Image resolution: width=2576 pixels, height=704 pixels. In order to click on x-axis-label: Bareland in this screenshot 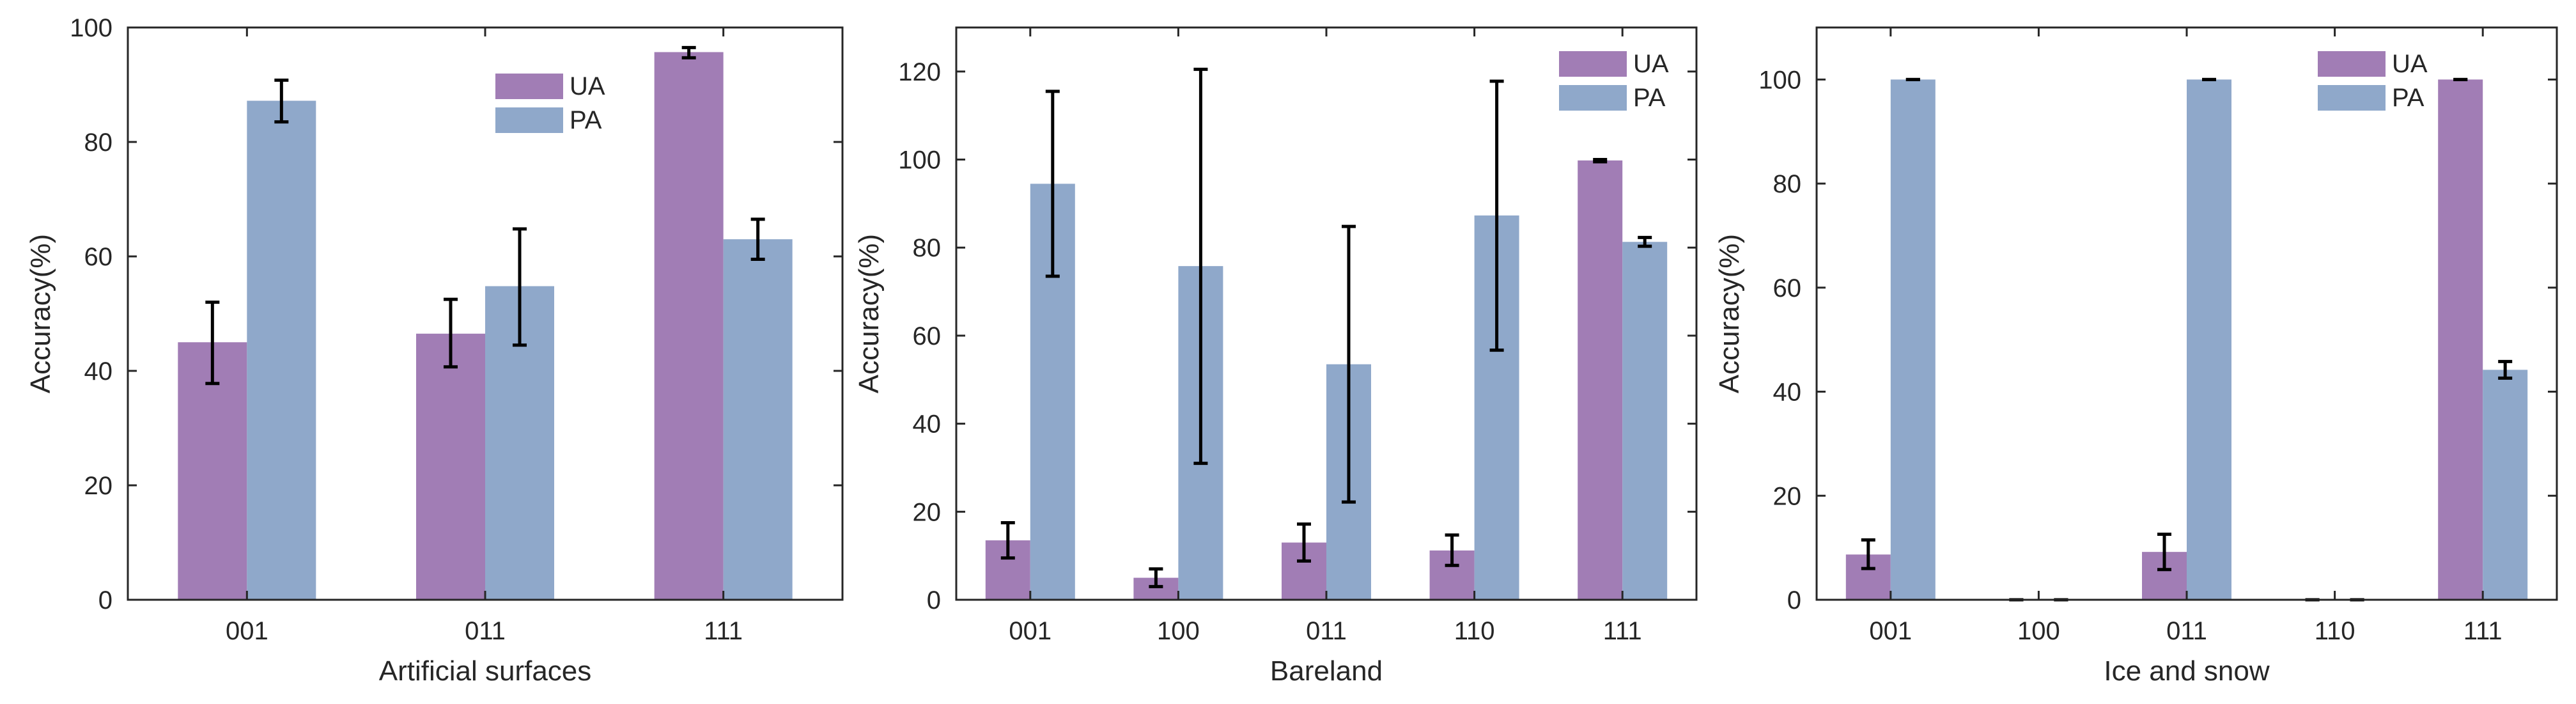, I will do `click(1326, 671)`.